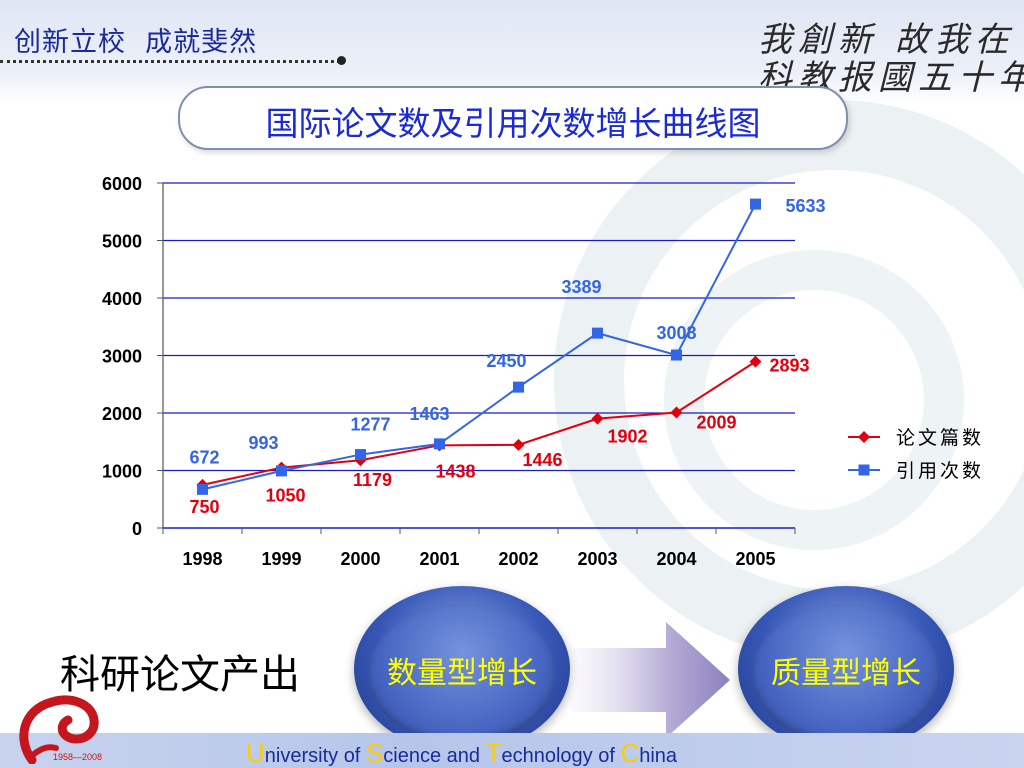 The width and height of the screenshot is (1024, 768). I want to click on x-tick-label: 2002, so click(518, 559).